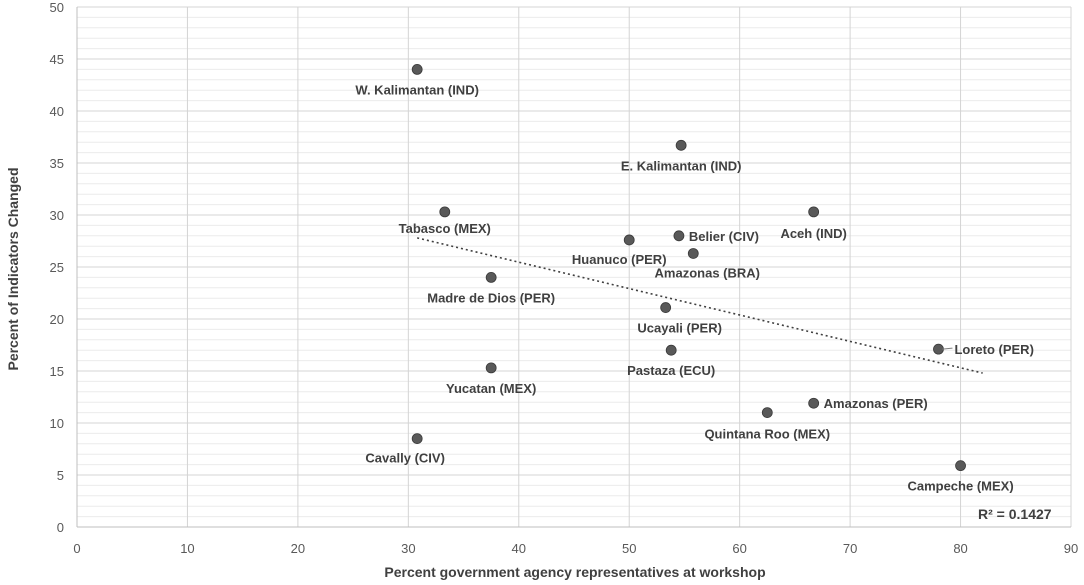 The image size is (1084, 585). I want to click on y-tick-label: 20, so click(57, 319).